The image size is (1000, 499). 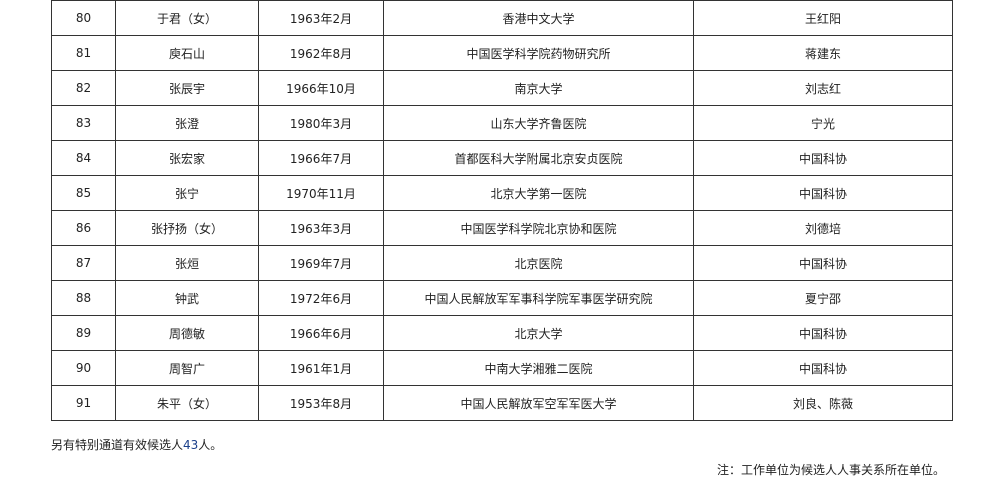 I want to click on unit-note: 注：工作单位为候选人人事关系所在单位。, so click(x=830, y=470).